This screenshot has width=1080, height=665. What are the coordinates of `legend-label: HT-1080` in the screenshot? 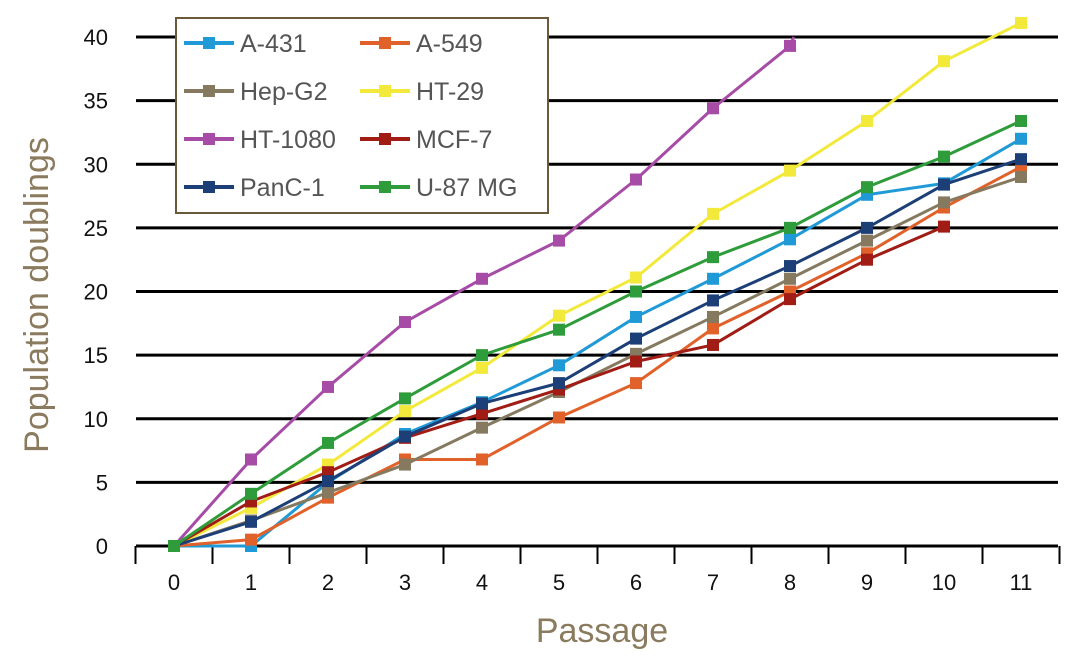 It's located at (288, 140).